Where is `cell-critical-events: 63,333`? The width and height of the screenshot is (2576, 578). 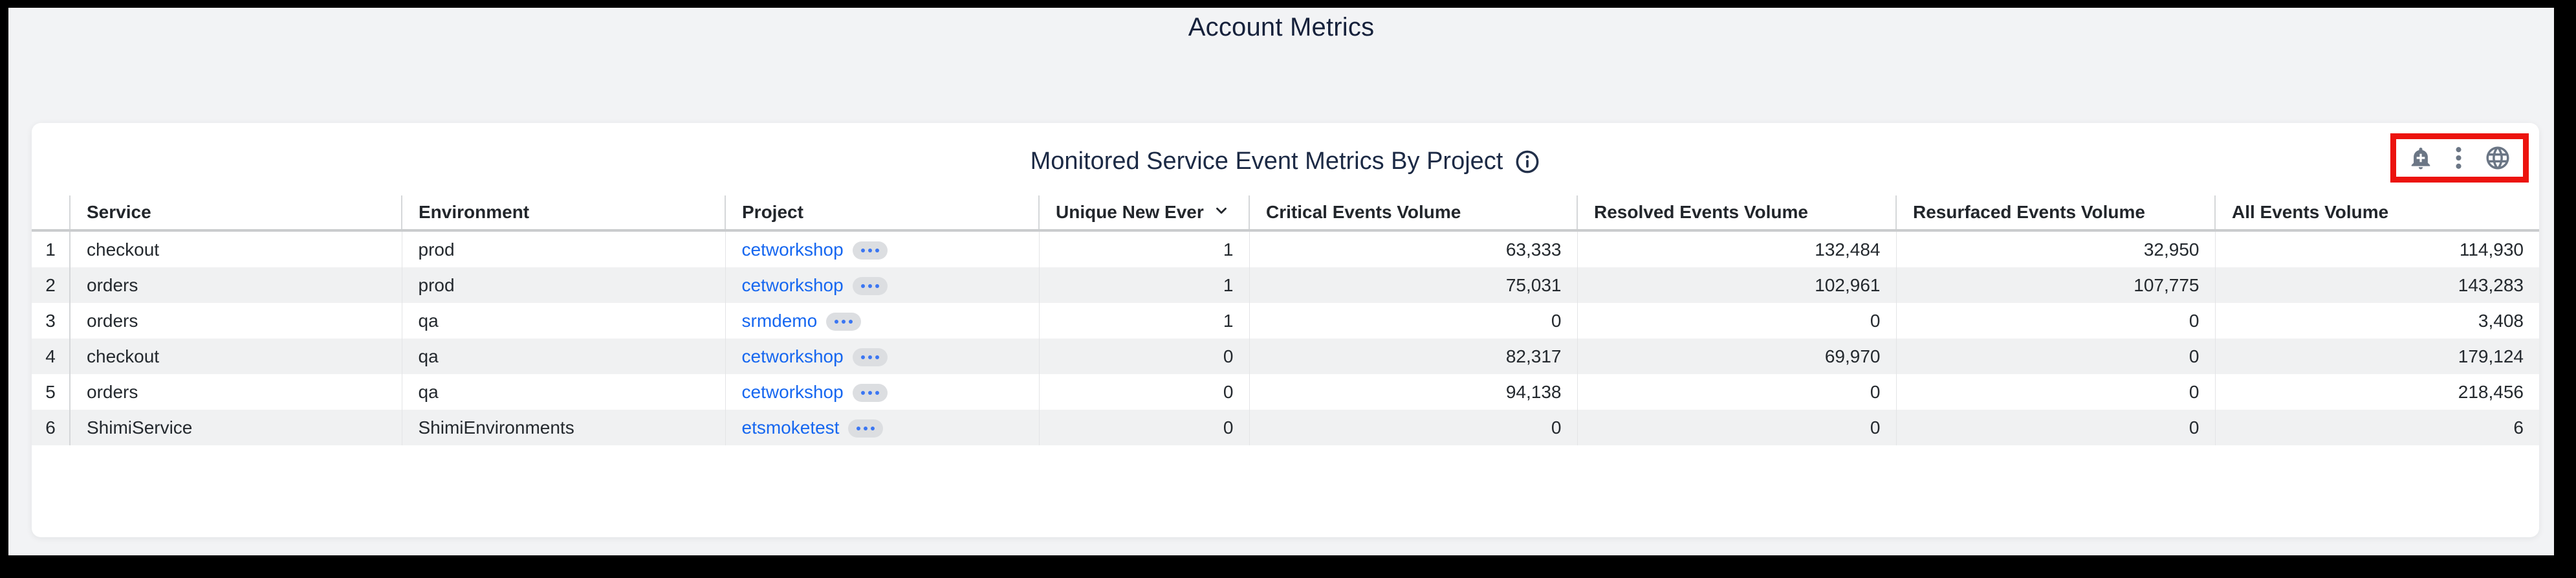
cell-critical-events: 63,333 is located at coordinates (1413, 248).